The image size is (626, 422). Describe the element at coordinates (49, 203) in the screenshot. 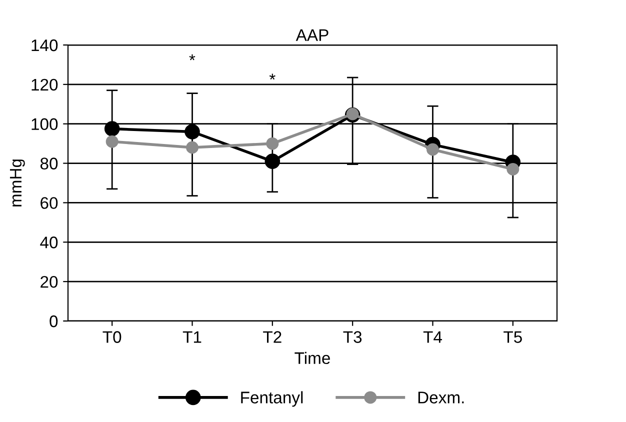

I see `y-tick-label: 60` at that location.